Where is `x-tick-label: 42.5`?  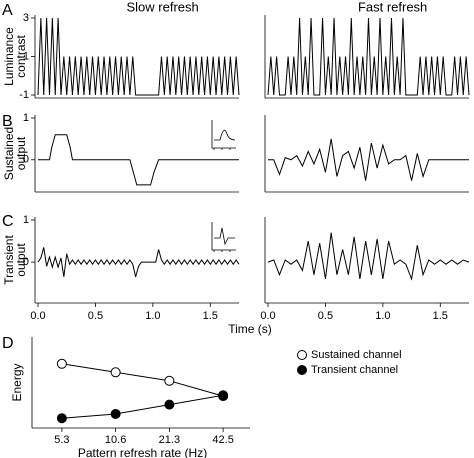
x-tick-label: 42.5 is located at coordinates (222, 440).